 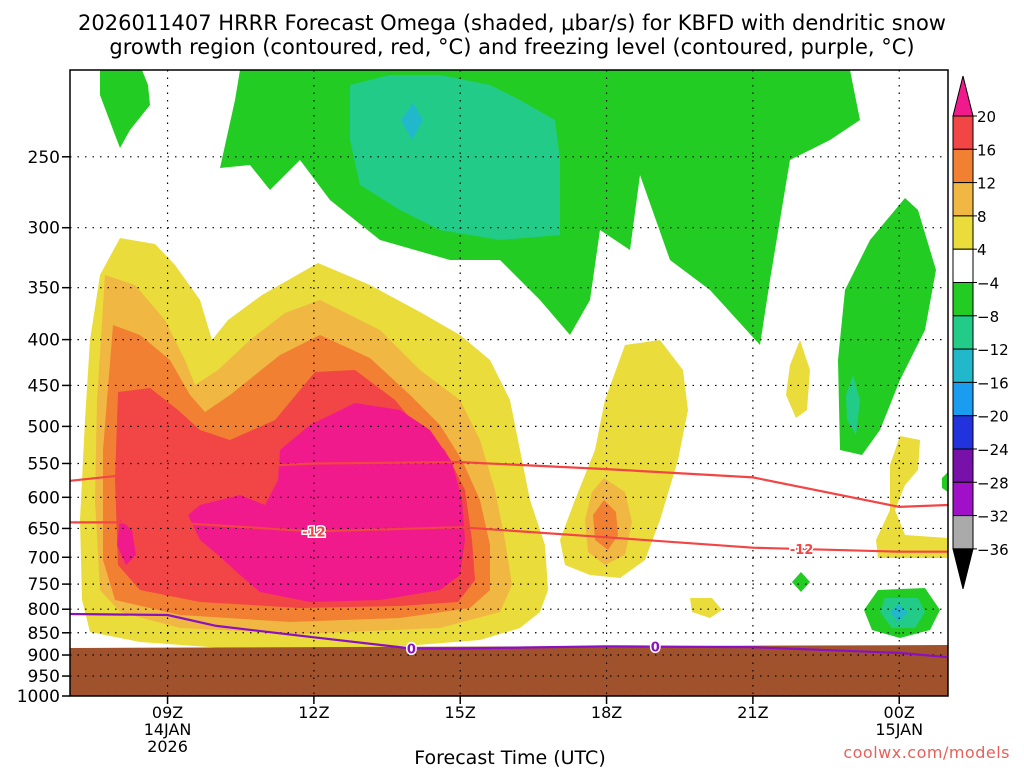 I want to click on omega-teal-right-small, so click(x=853, y=405).